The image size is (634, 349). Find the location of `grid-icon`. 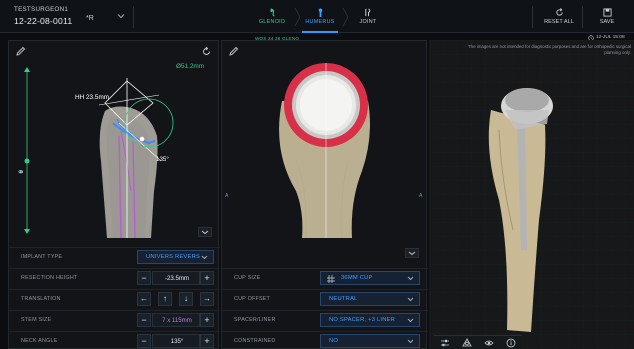

grid-icon is located at coordinates (331, 279).